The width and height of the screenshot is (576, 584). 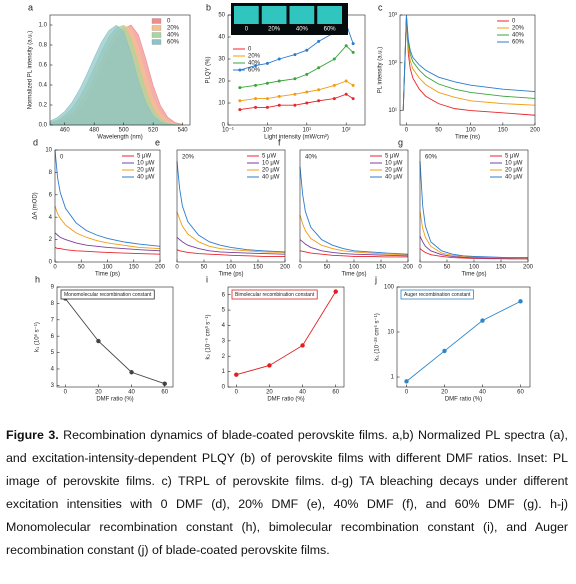 What do you see at coordinates (37, 279) in the screenshot?
I see `panel-letter: h` at bounding box center [37, 279].